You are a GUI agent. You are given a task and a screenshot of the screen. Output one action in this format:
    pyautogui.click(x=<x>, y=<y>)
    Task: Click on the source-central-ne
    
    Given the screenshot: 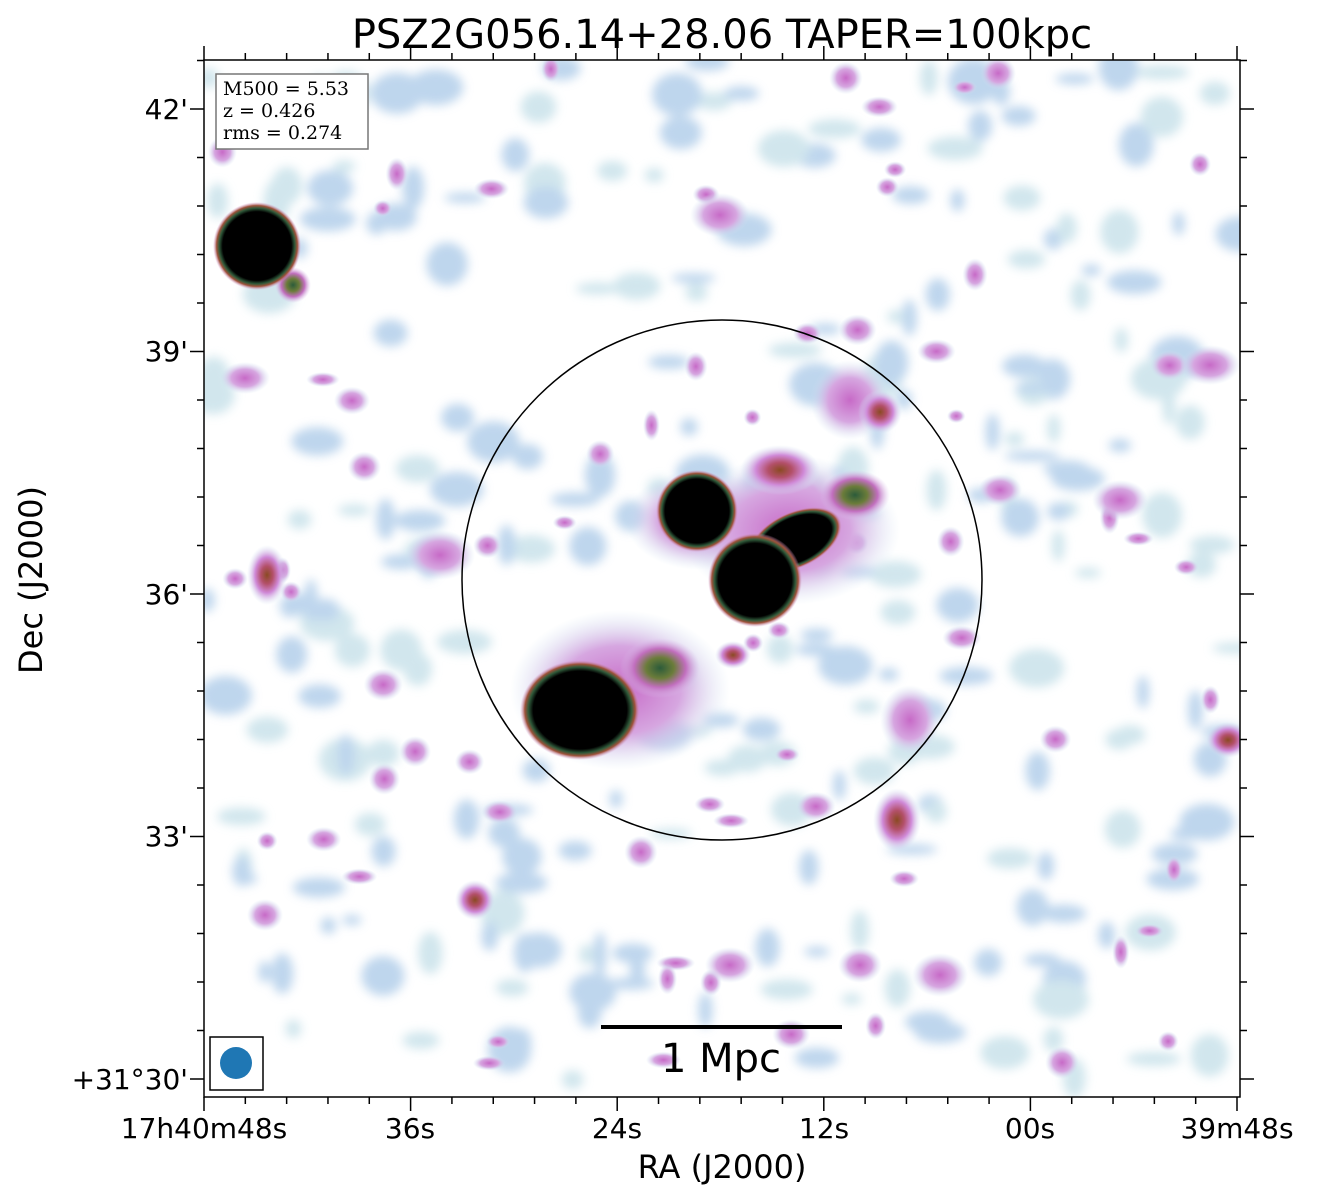 What is the action you would take?
    pyautogui.click(x=697, y=511)
    